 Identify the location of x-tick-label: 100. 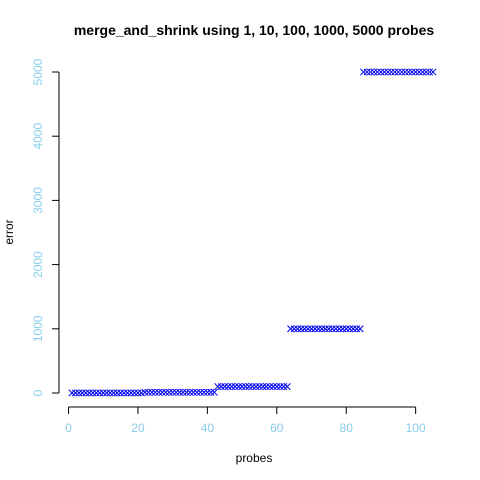
(416, 428).